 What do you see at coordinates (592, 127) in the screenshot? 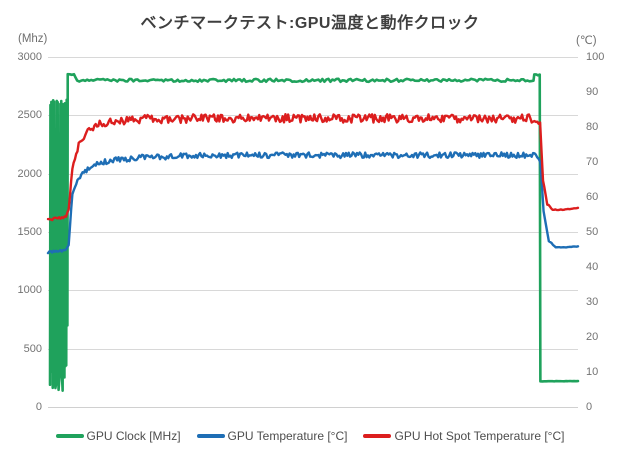
I see `right-tick-80: 80` at bounding box center [592, 127].